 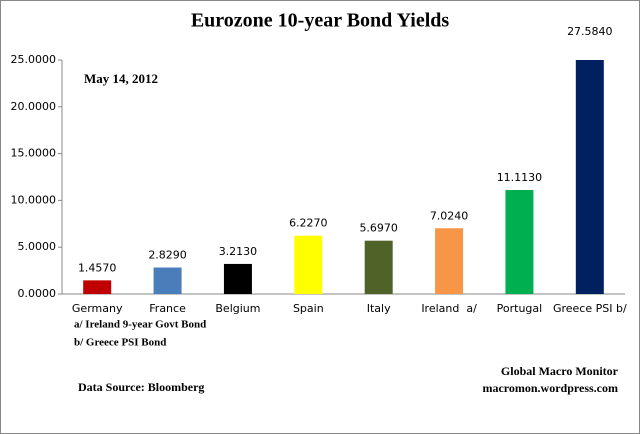 I want to click on value-label: 3.2130, so click(x=238, y=251).